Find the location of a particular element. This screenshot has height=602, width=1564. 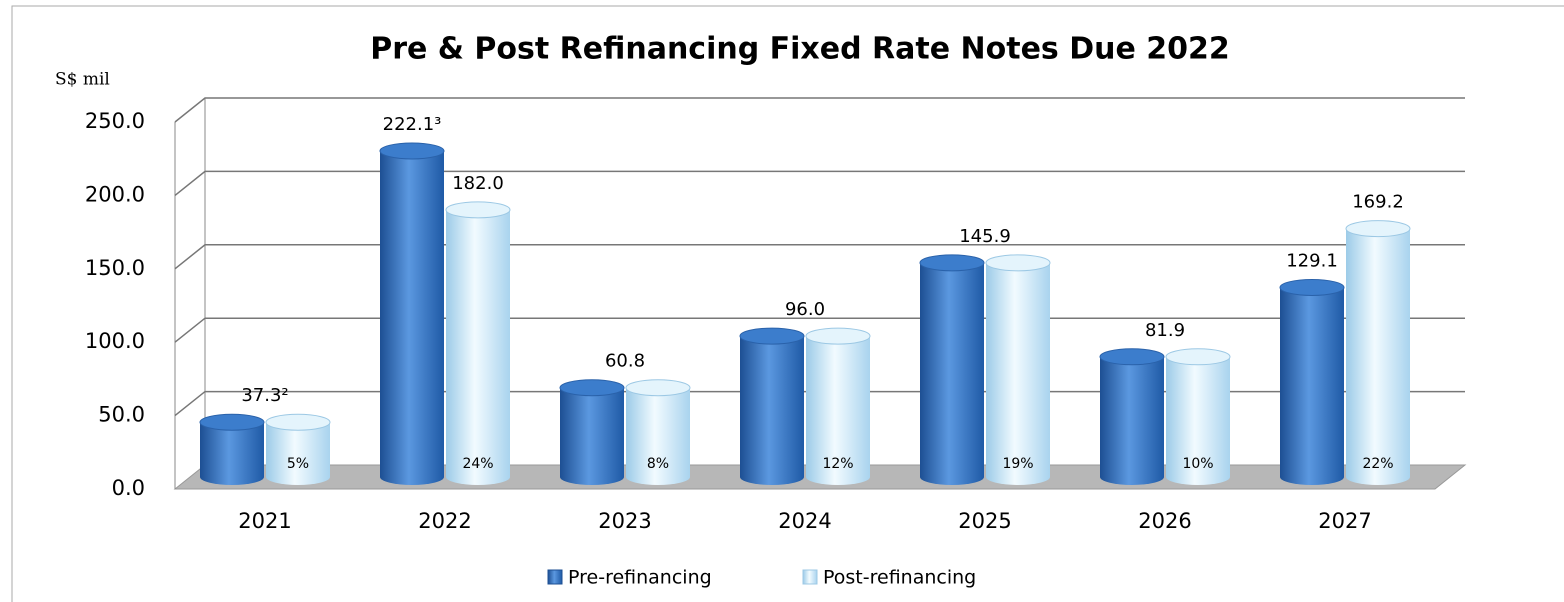

value-label: 222.1³ is located at coordinates (412, 124).